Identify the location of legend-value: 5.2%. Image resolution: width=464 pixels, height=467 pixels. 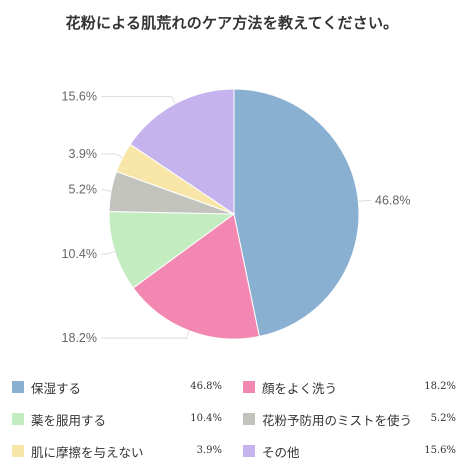
(443, 418).